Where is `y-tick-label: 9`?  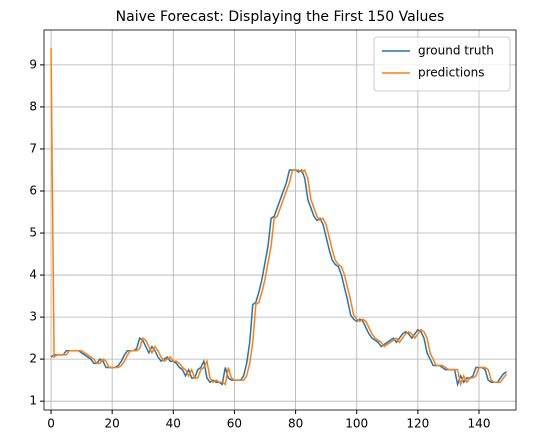 y-tick-label: 9 is located at coordinates (33, 64).